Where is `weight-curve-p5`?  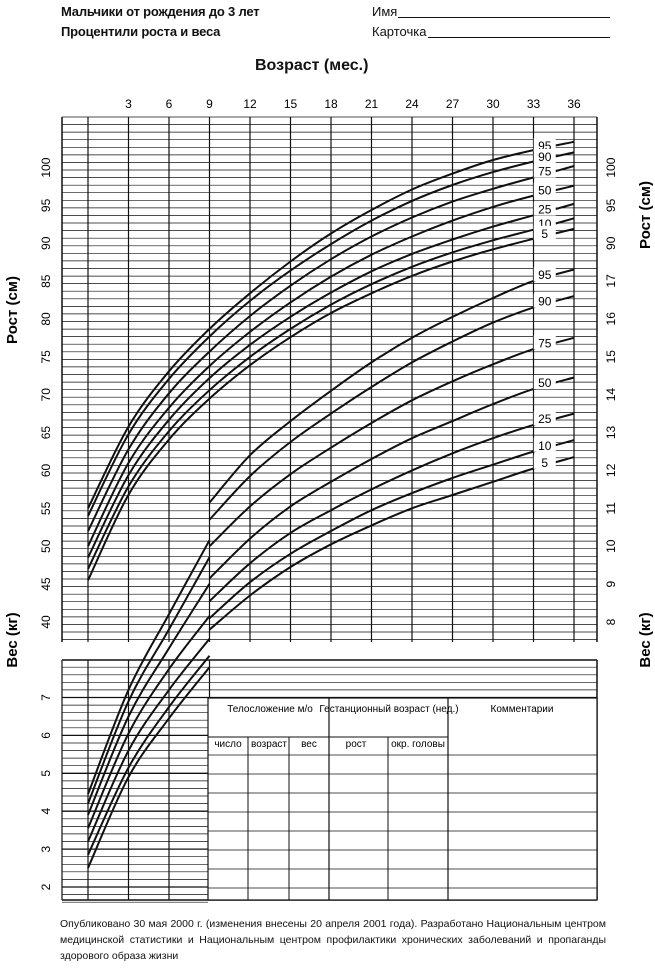 weight-curve-p5 is located at coordinates (391, 543).